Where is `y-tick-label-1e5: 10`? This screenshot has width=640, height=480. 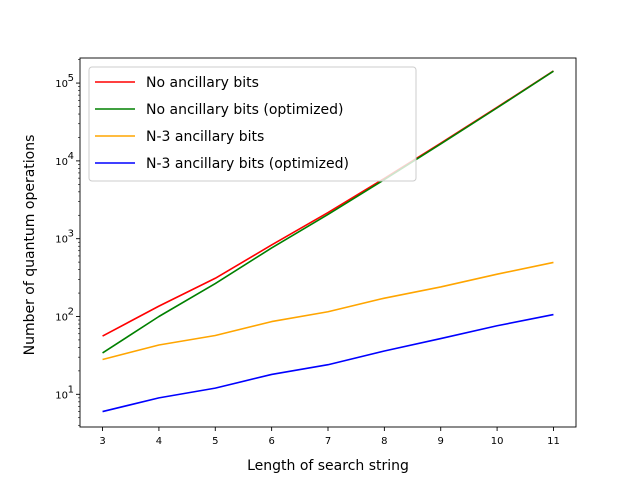
y-tick-label-1e5: 10 is located at coordinates (61, 84).